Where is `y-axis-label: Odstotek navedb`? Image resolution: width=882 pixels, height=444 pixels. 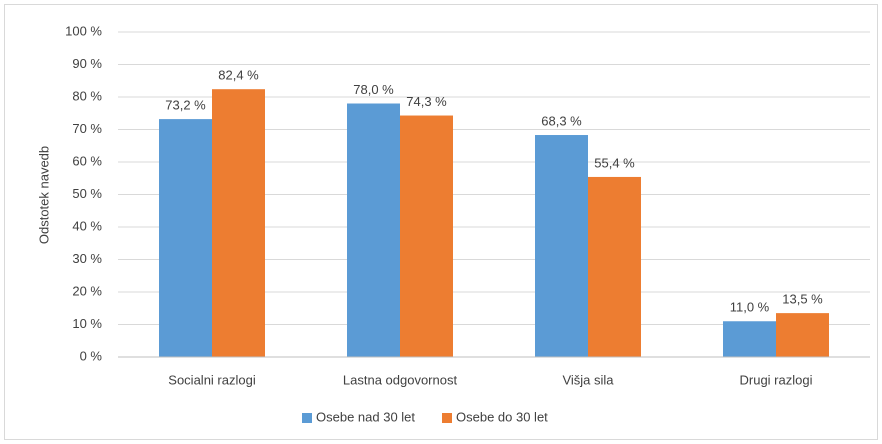 y-axis-label: Odstotek navedb is located at coordinates (43, 195).